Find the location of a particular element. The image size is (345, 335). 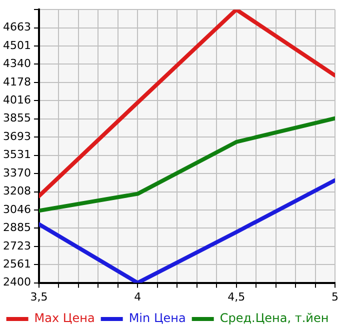

y-tick-label: 4340 is located at coordinates (16, 63).